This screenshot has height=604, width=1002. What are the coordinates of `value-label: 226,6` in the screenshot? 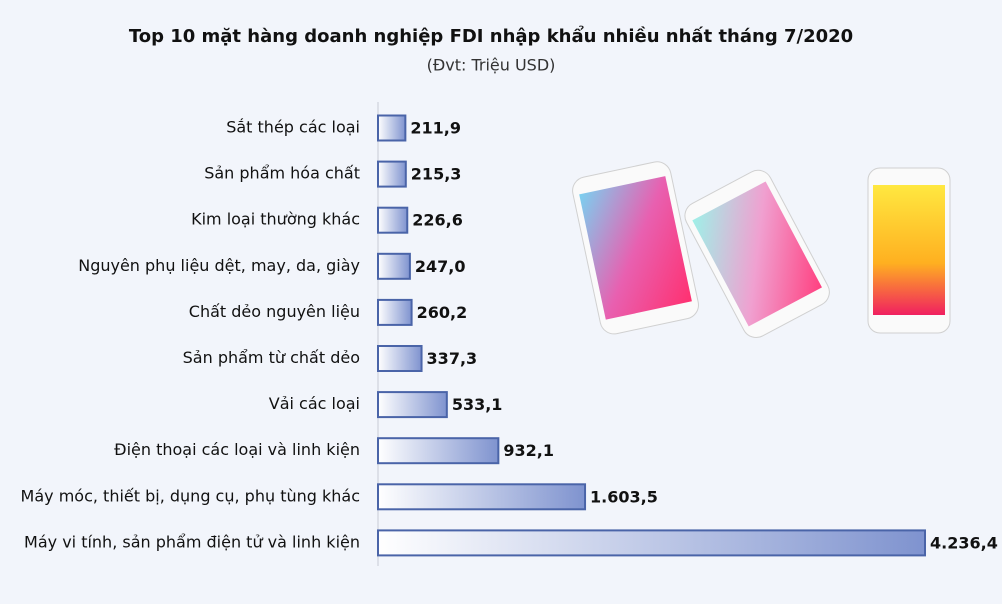 It's located at (437, 220).